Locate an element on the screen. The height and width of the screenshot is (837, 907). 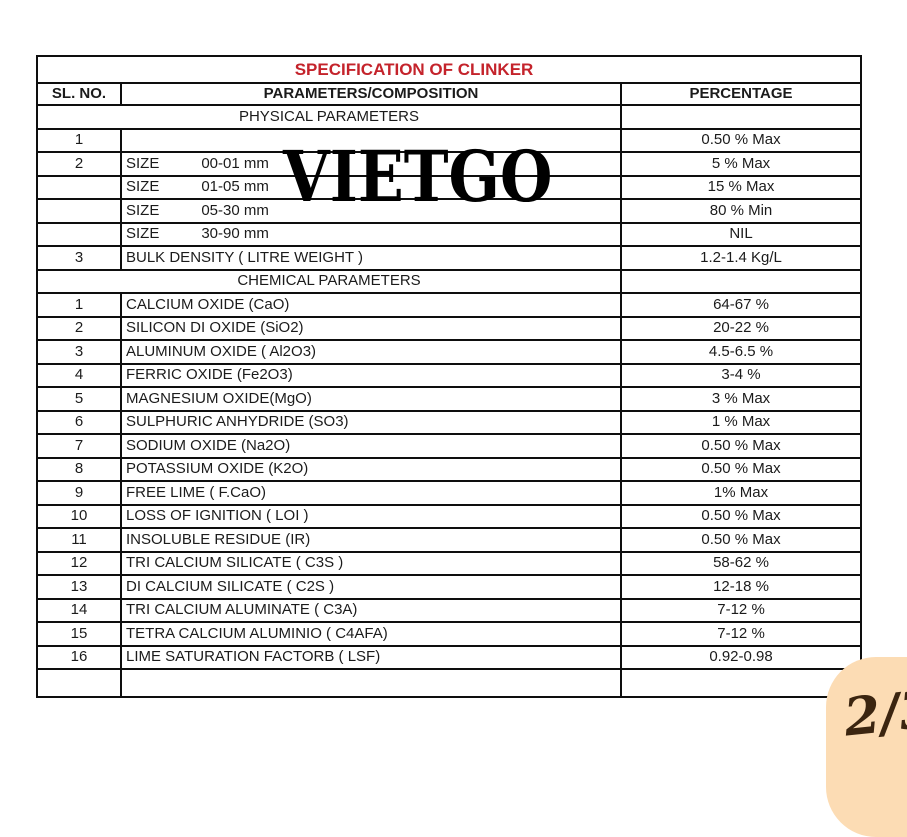
param-cell: DI CALCIUM SILICATE ( C2S ) is located at coordinates (371, 587).